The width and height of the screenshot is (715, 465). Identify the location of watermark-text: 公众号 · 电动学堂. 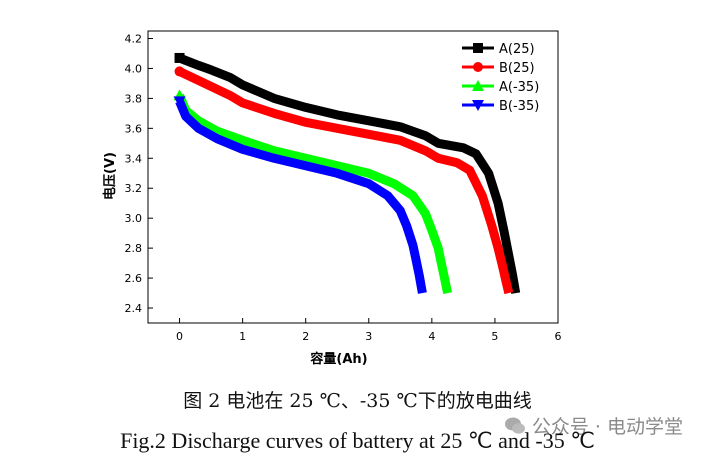
(607, 427).